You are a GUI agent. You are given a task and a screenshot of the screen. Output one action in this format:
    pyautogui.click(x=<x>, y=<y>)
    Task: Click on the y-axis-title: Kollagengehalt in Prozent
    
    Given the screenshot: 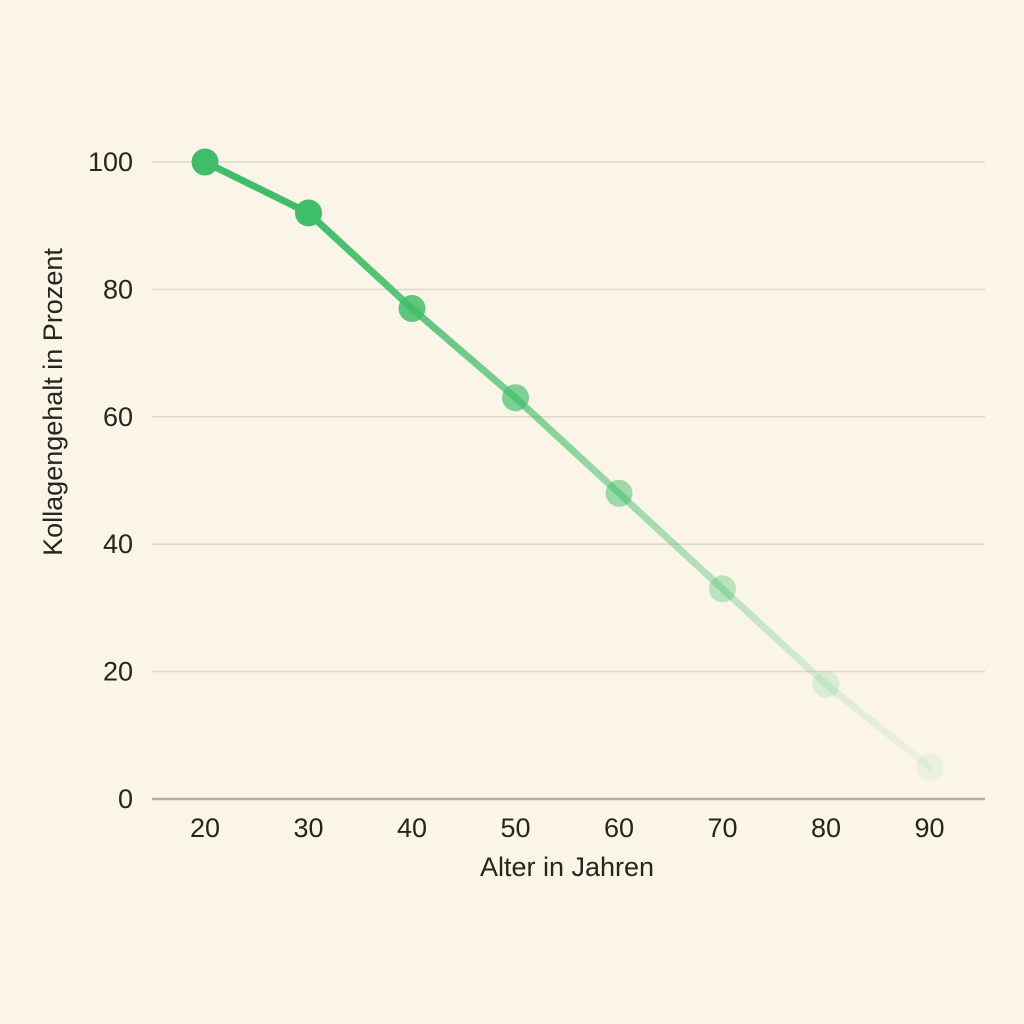 What is the action you would take?
    pyautogui.click(x=53, y=402)
    